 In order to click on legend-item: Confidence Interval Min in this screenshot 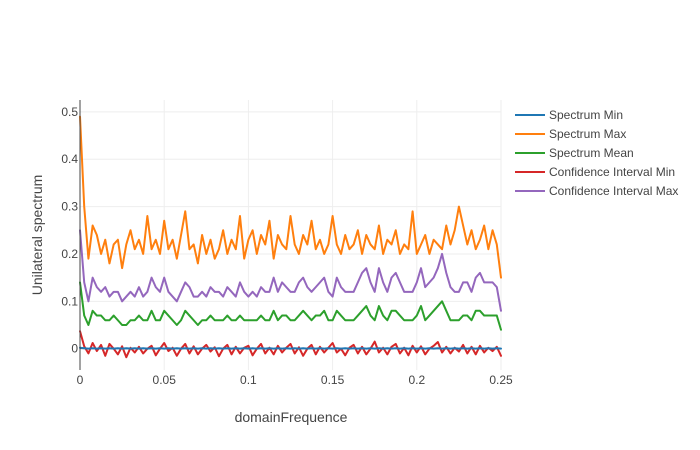, I will do `click(595, 172)`.